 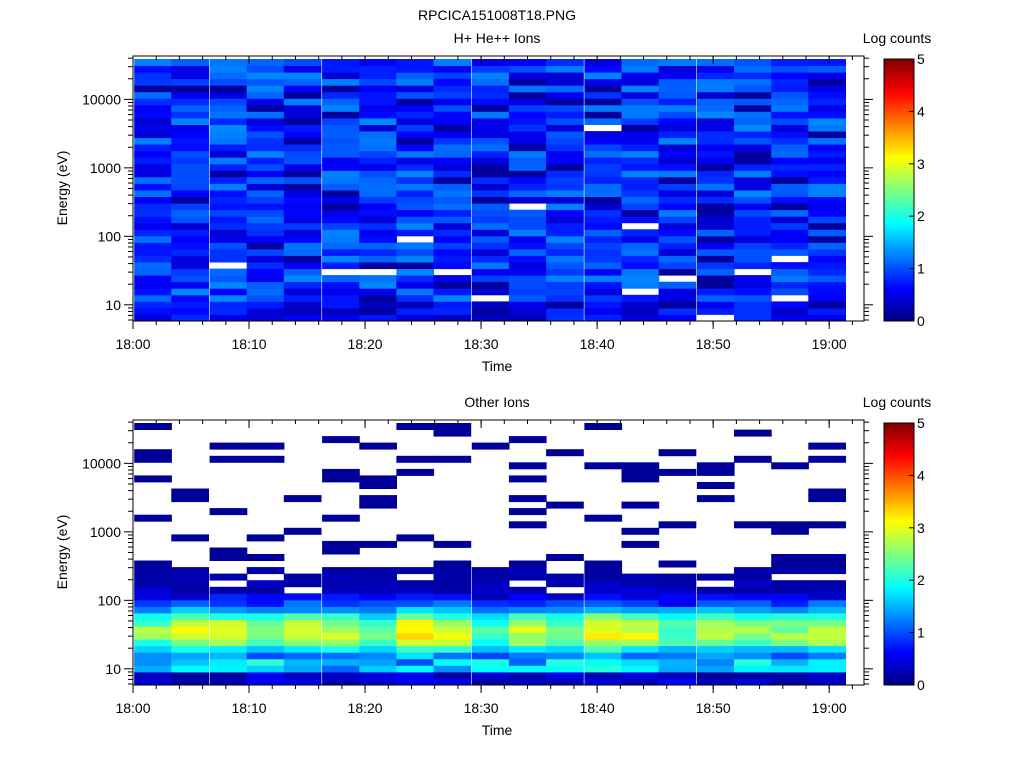 I want to click on x-tick-label: 18:40, so click(x=597, y=708).